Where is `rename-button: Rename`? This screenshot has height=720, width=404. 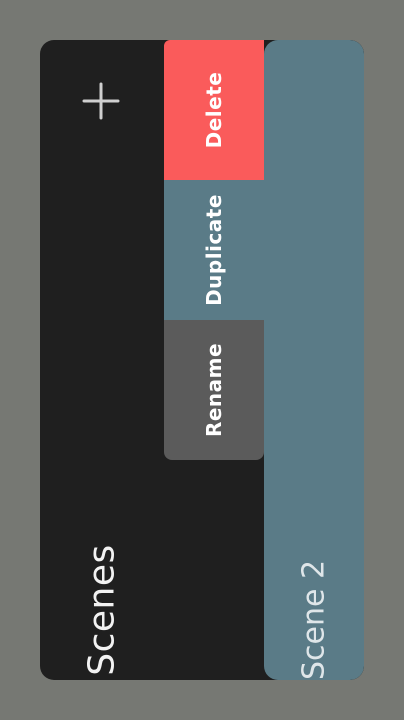 rename-button: Rename is located at coordinates (214, 390).